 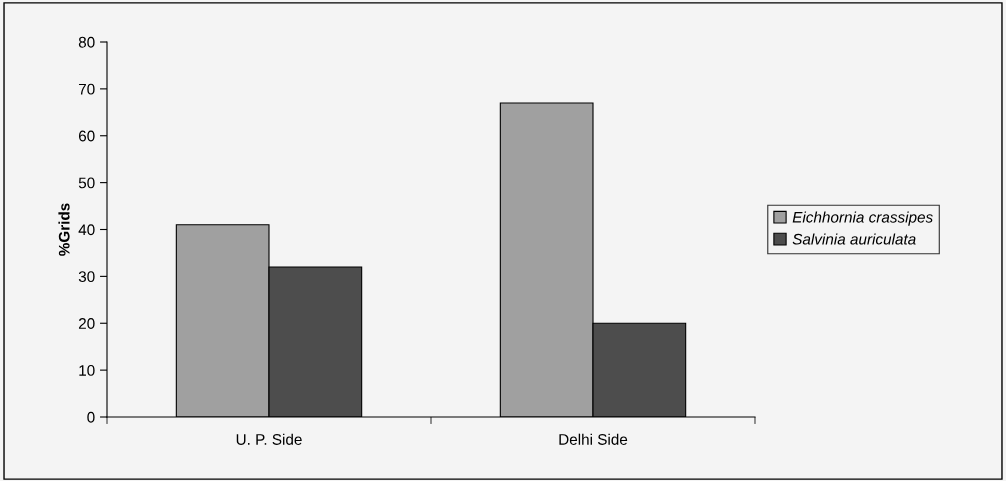 I want to click on y-tick-label: 80, so click(x=86, y=42).